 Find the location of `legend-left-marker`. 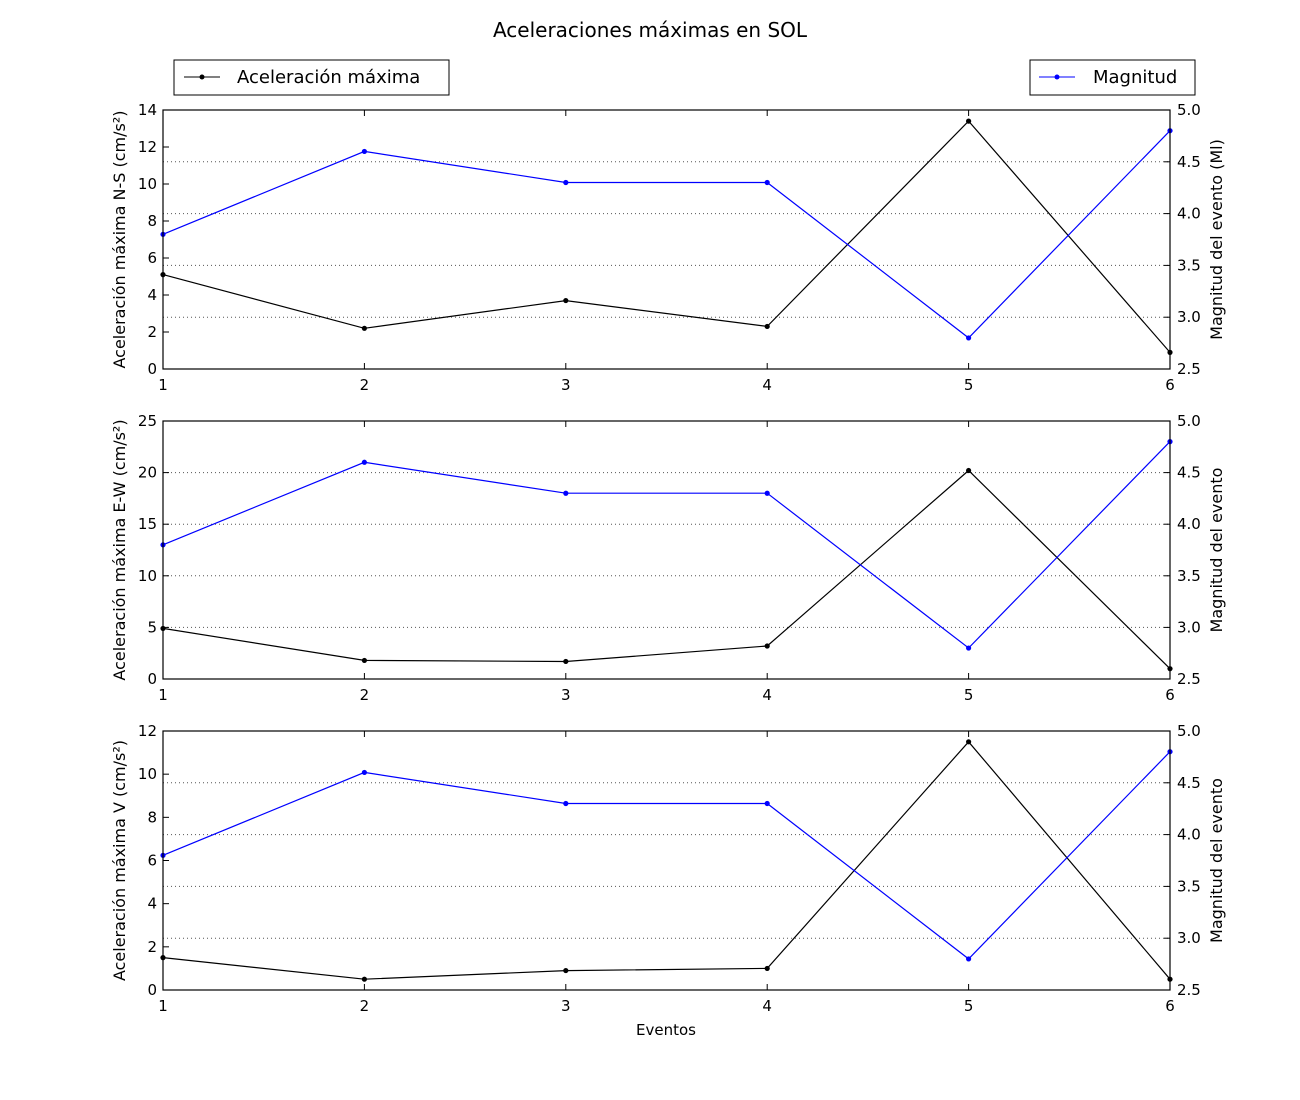

legend-left-marker is located at coordinates (202, 77).